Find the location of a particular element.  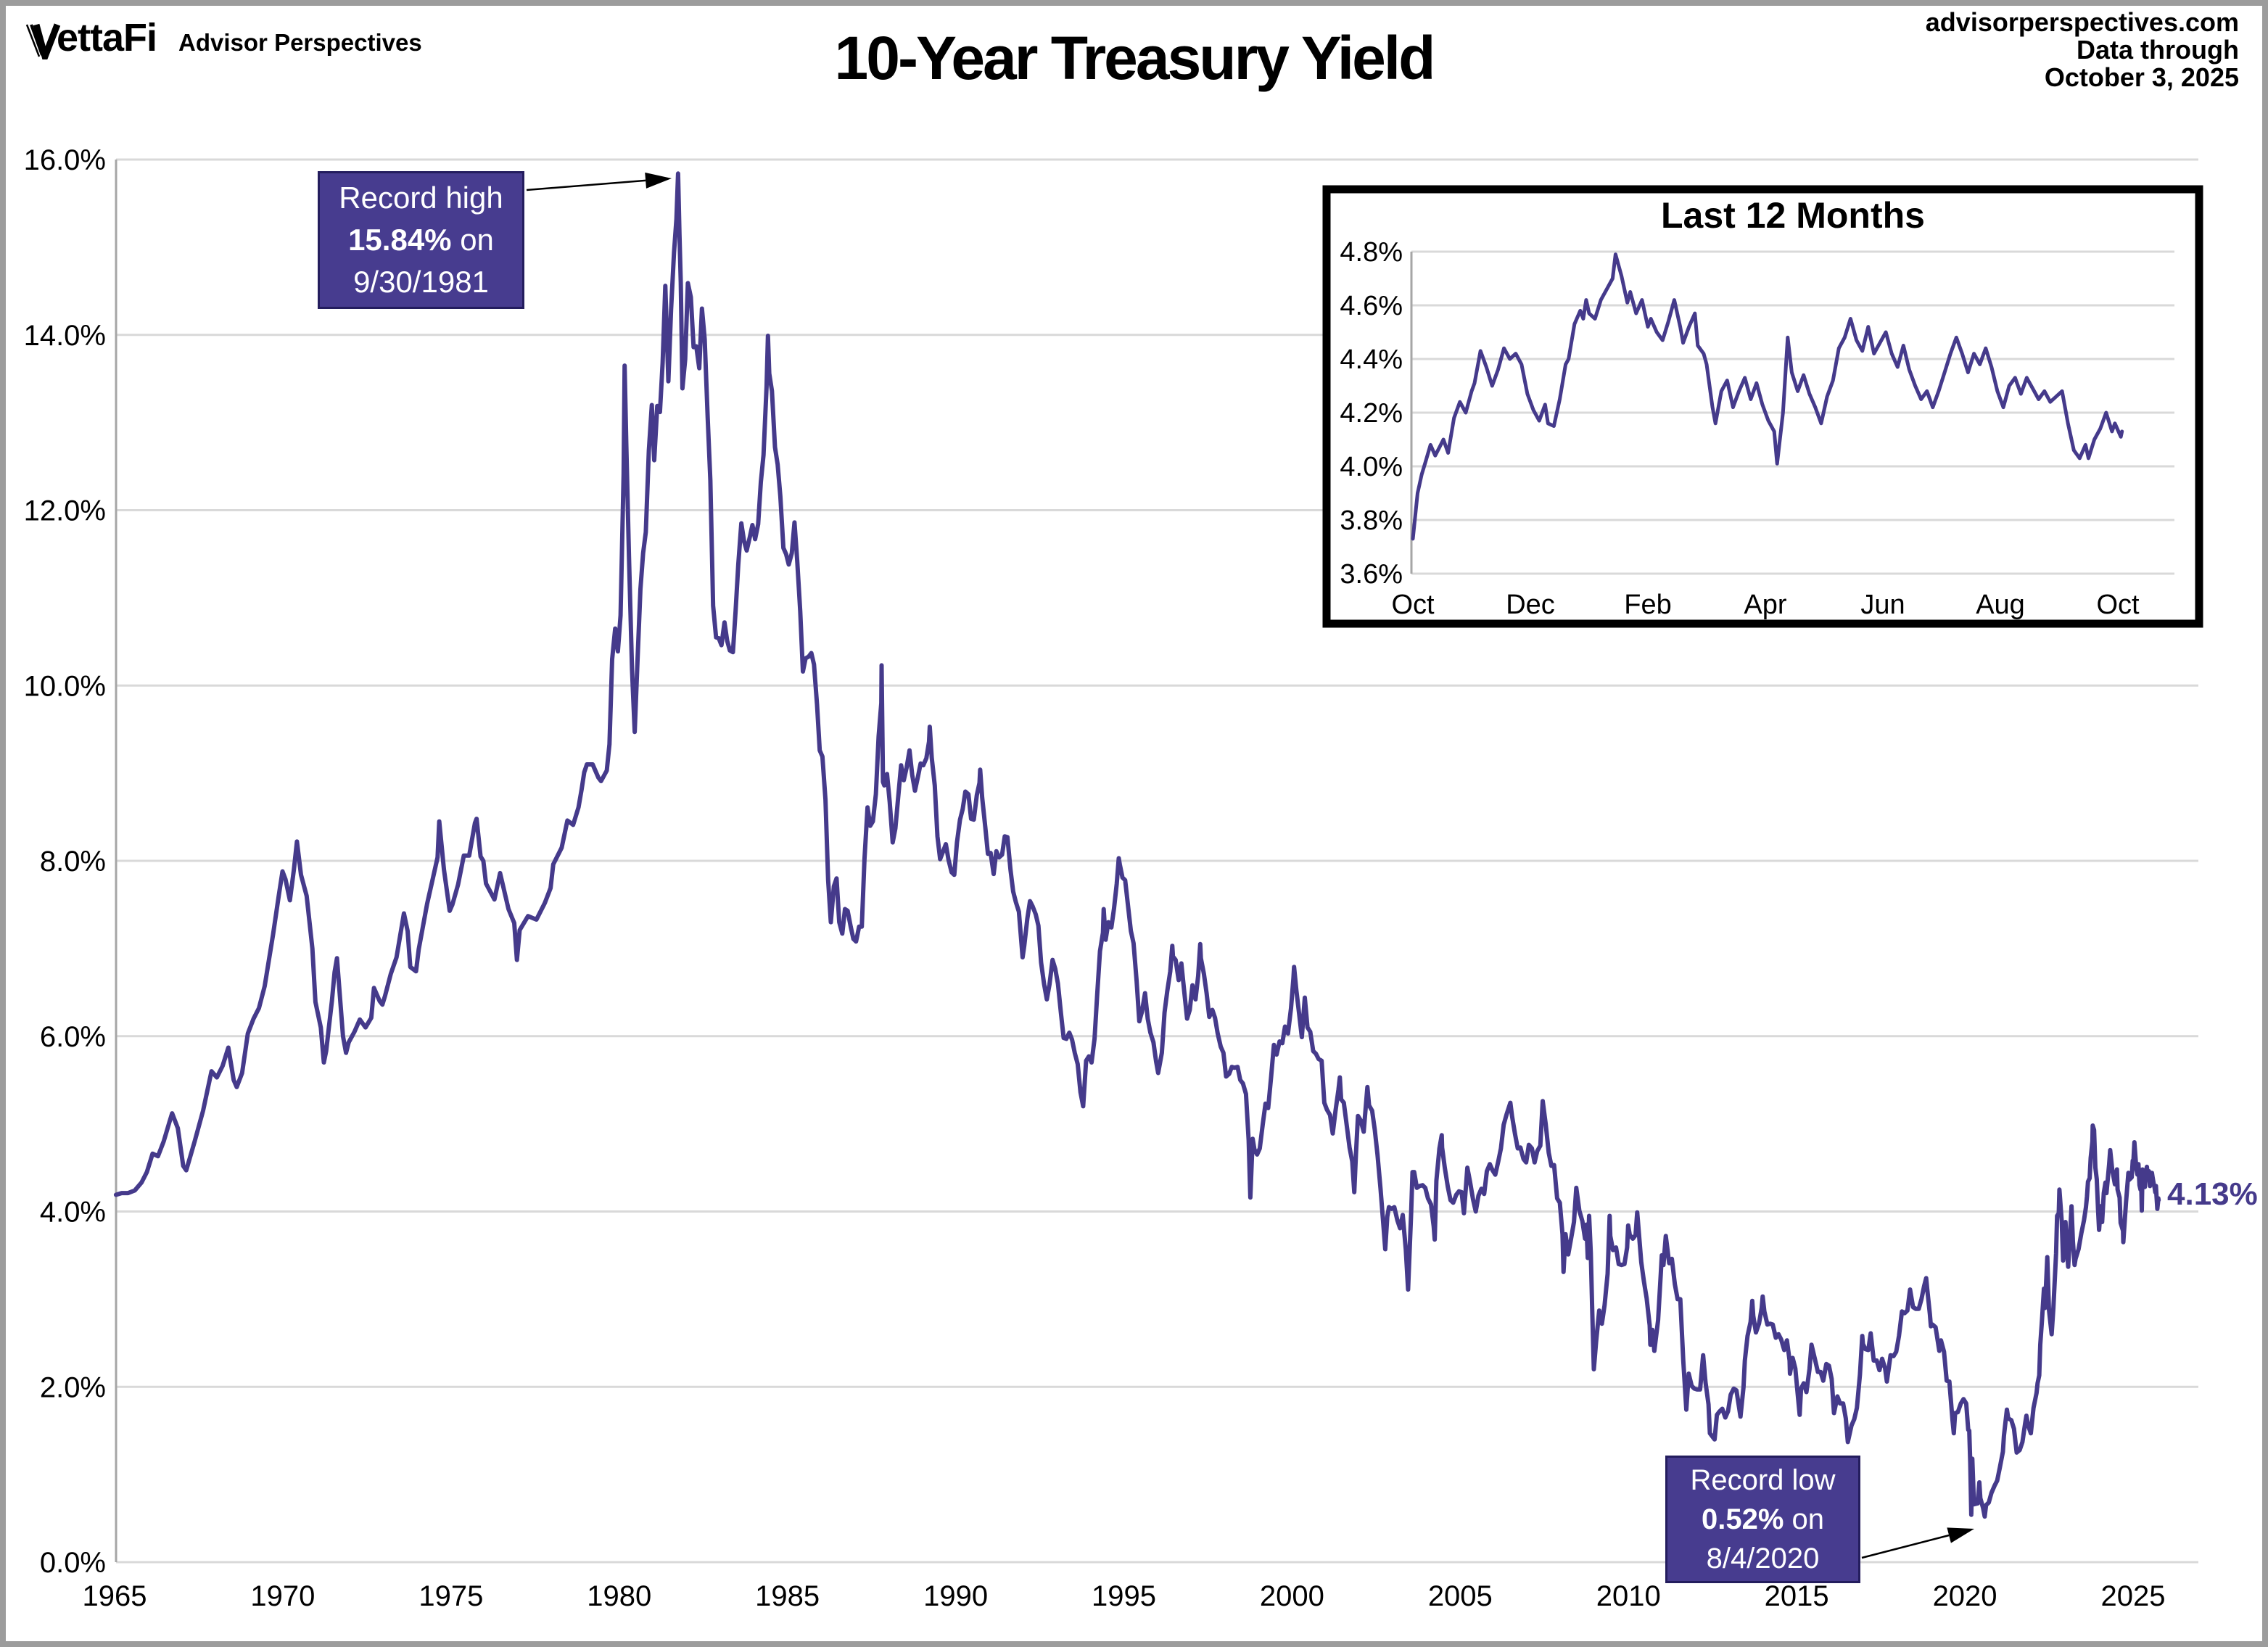

inset-y-tick-label: 3.8% is located at coordinates (1371, 520).